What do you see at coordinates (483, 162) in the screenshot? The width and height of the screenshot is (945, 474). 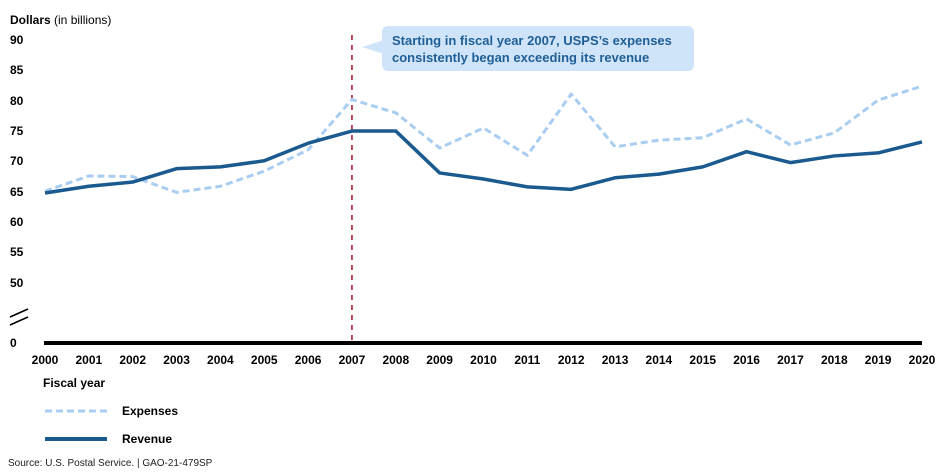 I see `series-line-revenue` at bounding box center [483, 162].